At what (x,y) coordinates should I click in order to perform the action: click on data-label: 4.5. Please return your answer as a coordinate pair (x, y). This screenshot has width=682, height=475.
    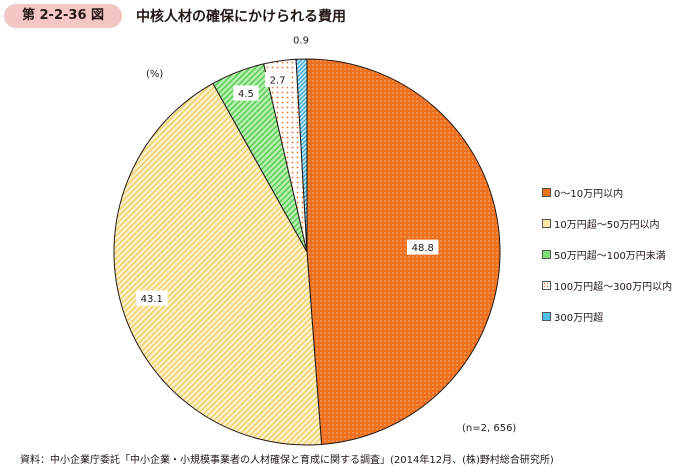
    Looking at the image, I should click on (246, 94).